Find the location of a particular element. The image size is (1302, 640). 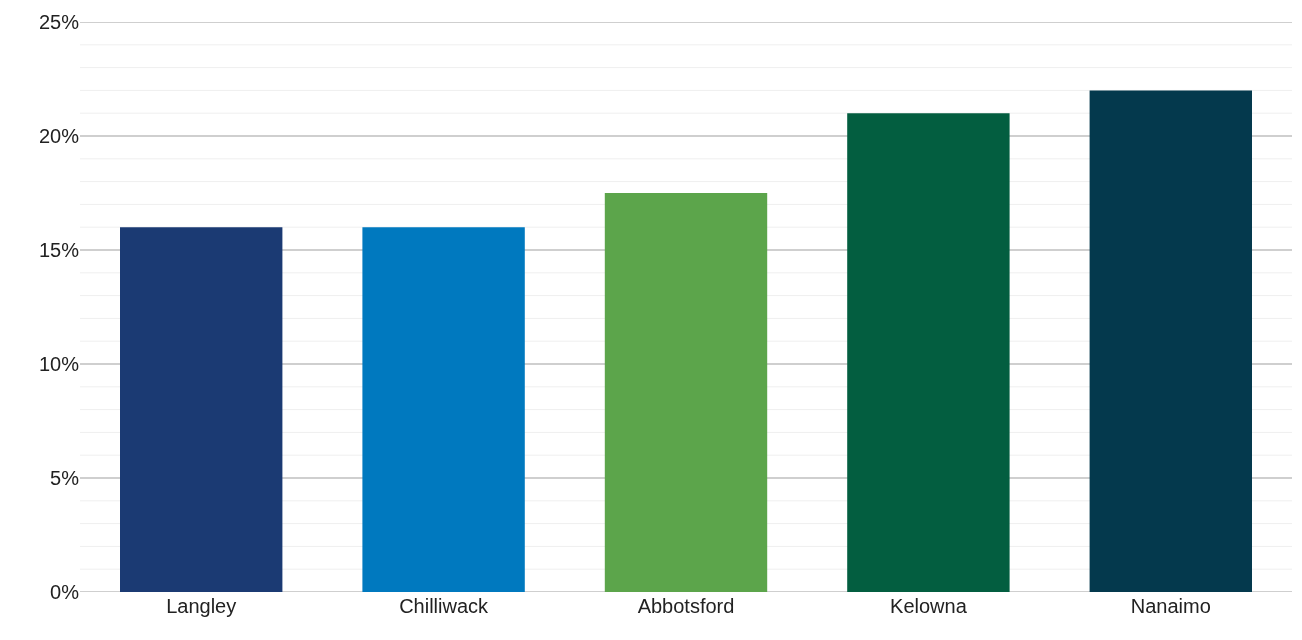

y-tick-label: 0% is located at coordinates (65, 592).